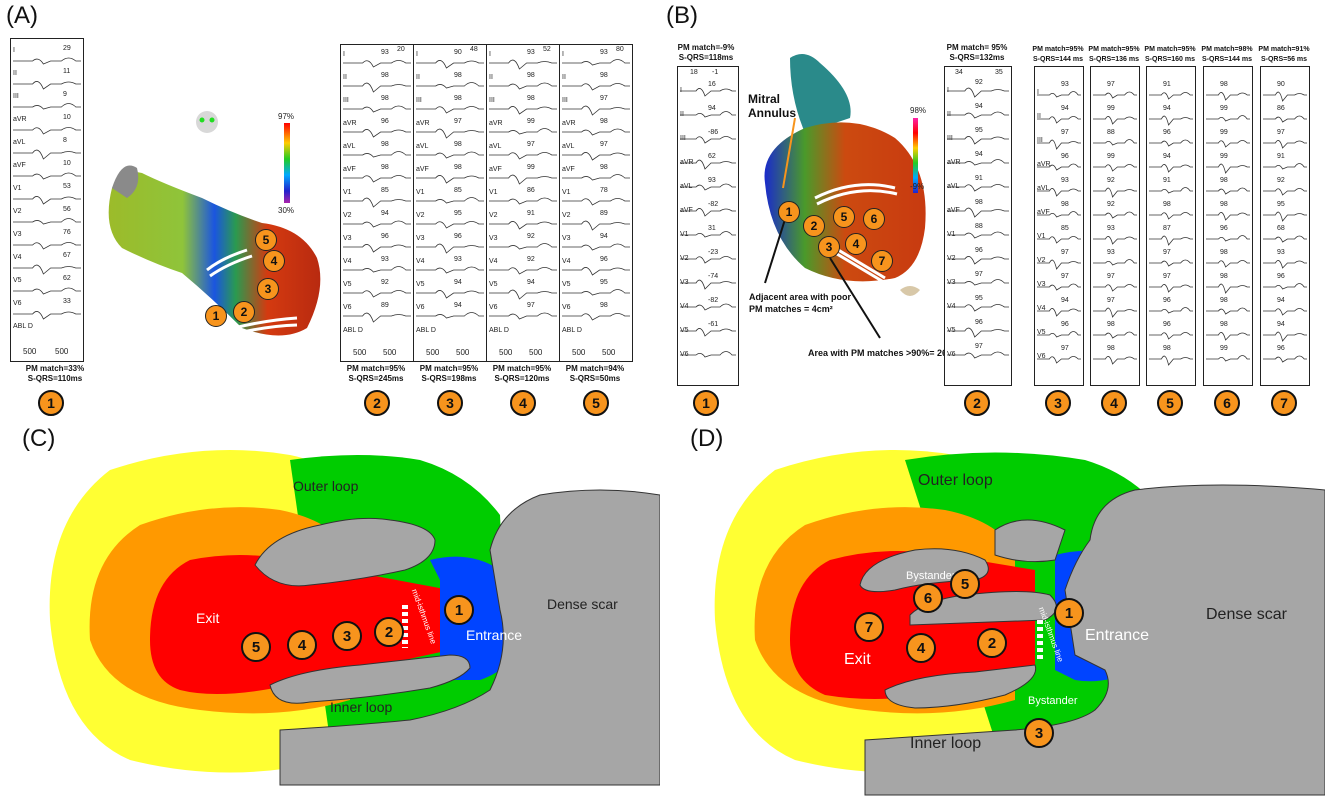  I want to click on lead-label: V1, so click(951, 234).